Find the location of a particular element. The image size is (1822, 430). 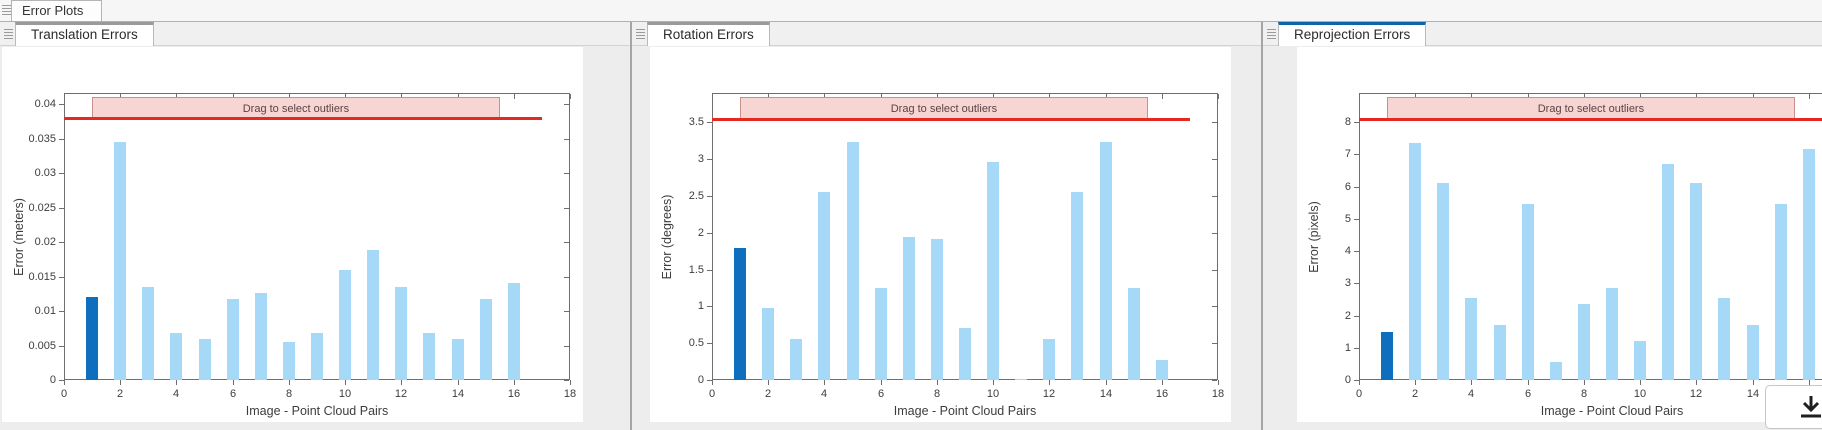

y-tick-label: 0.015 is located at coordinates (42, 277).